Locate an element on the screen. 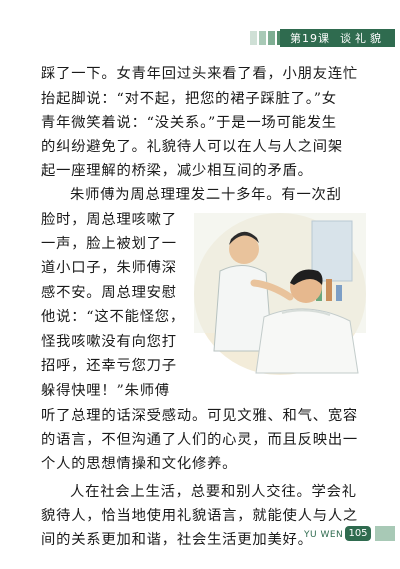 The height and width of the screenshot is (569, 400). text-line: 抬起脚说：“对不起，把您的裙子踩脏了。”女 is located at coordinates (189, 99).